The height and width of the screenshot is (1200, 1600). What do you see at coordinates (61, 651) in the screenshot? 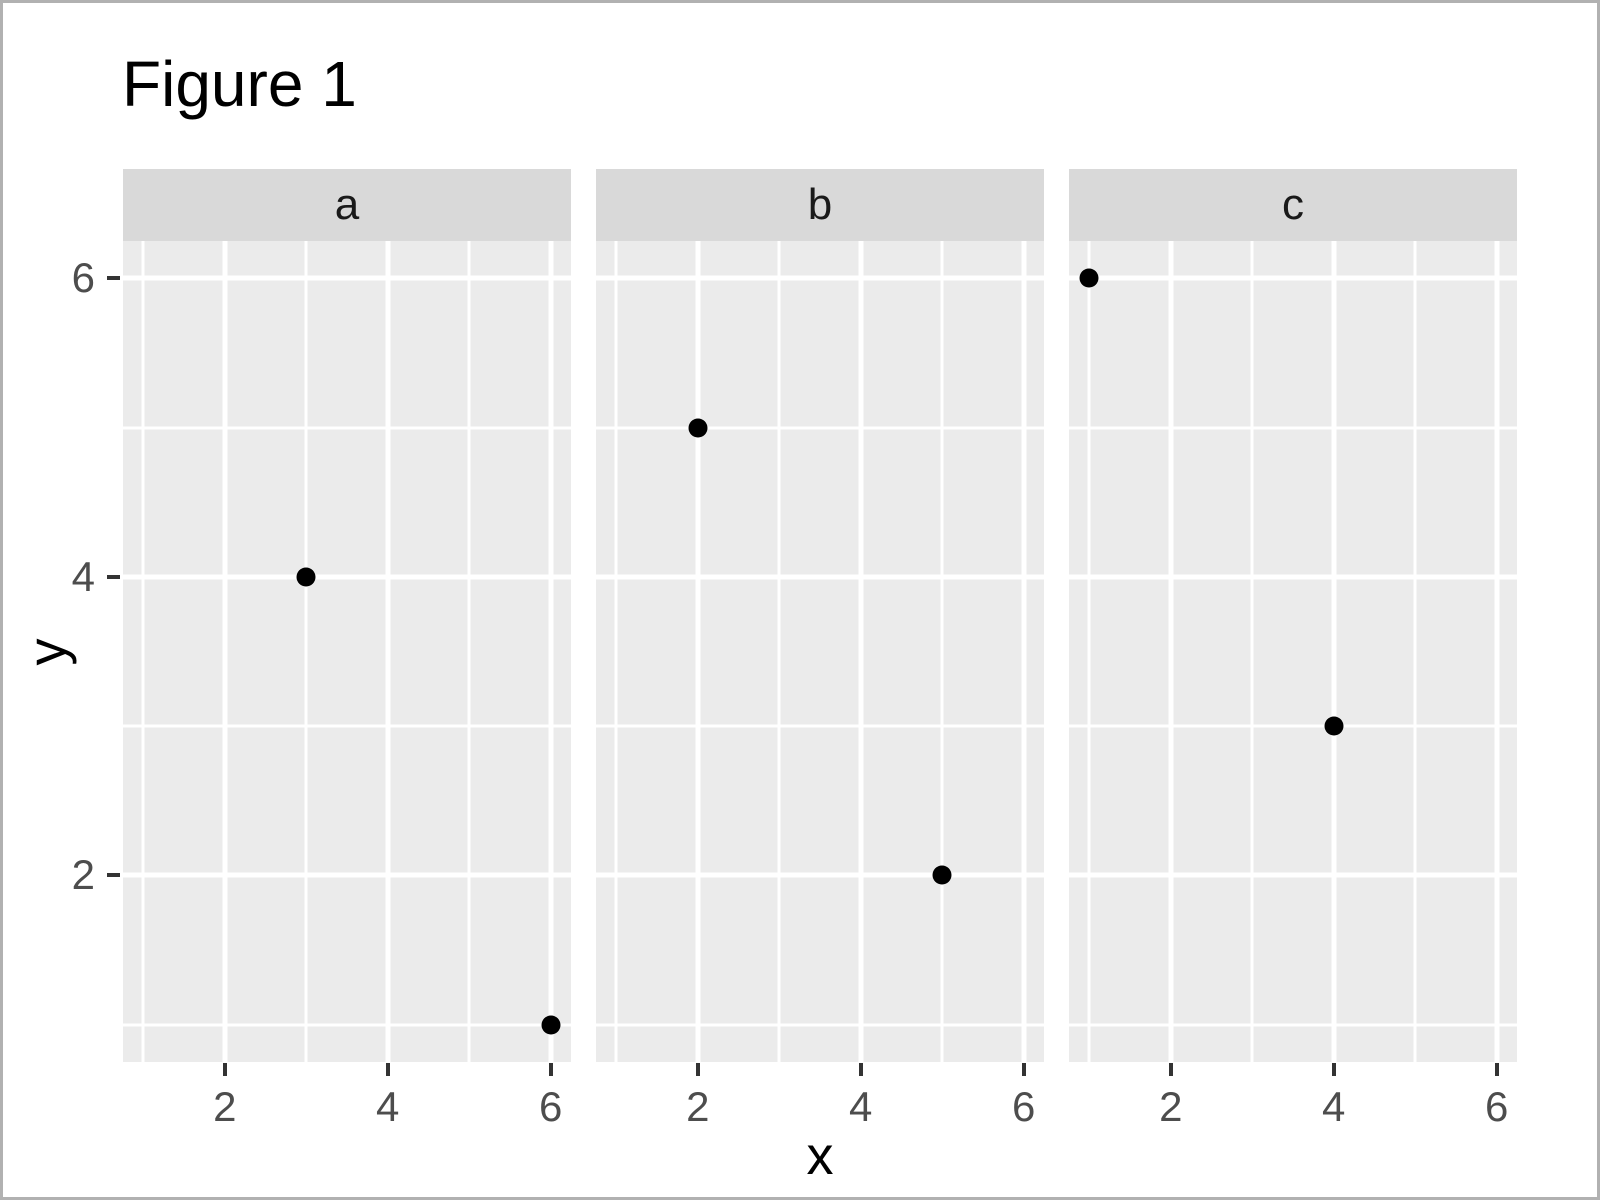
I see `y-axis: 2 4 6` at bounding box center [61, 651].